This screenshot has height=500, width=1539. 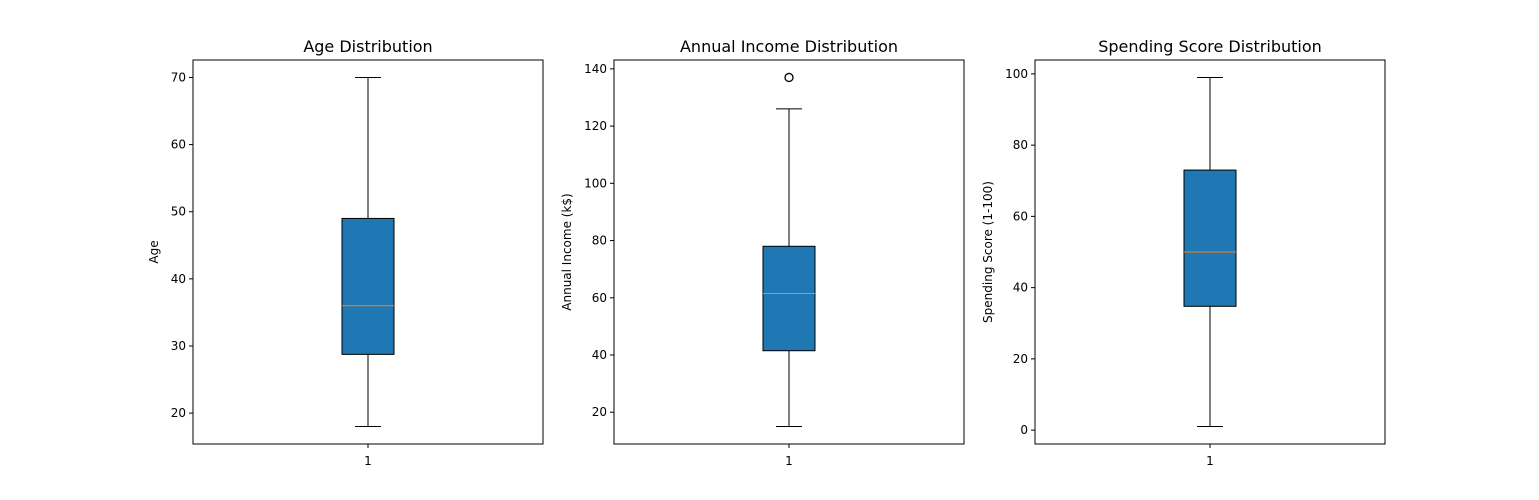 What do you see at coordinates (178, 346) in the screenshot?
I see `y-tick-label: 30` at bounding box center [178, 346].